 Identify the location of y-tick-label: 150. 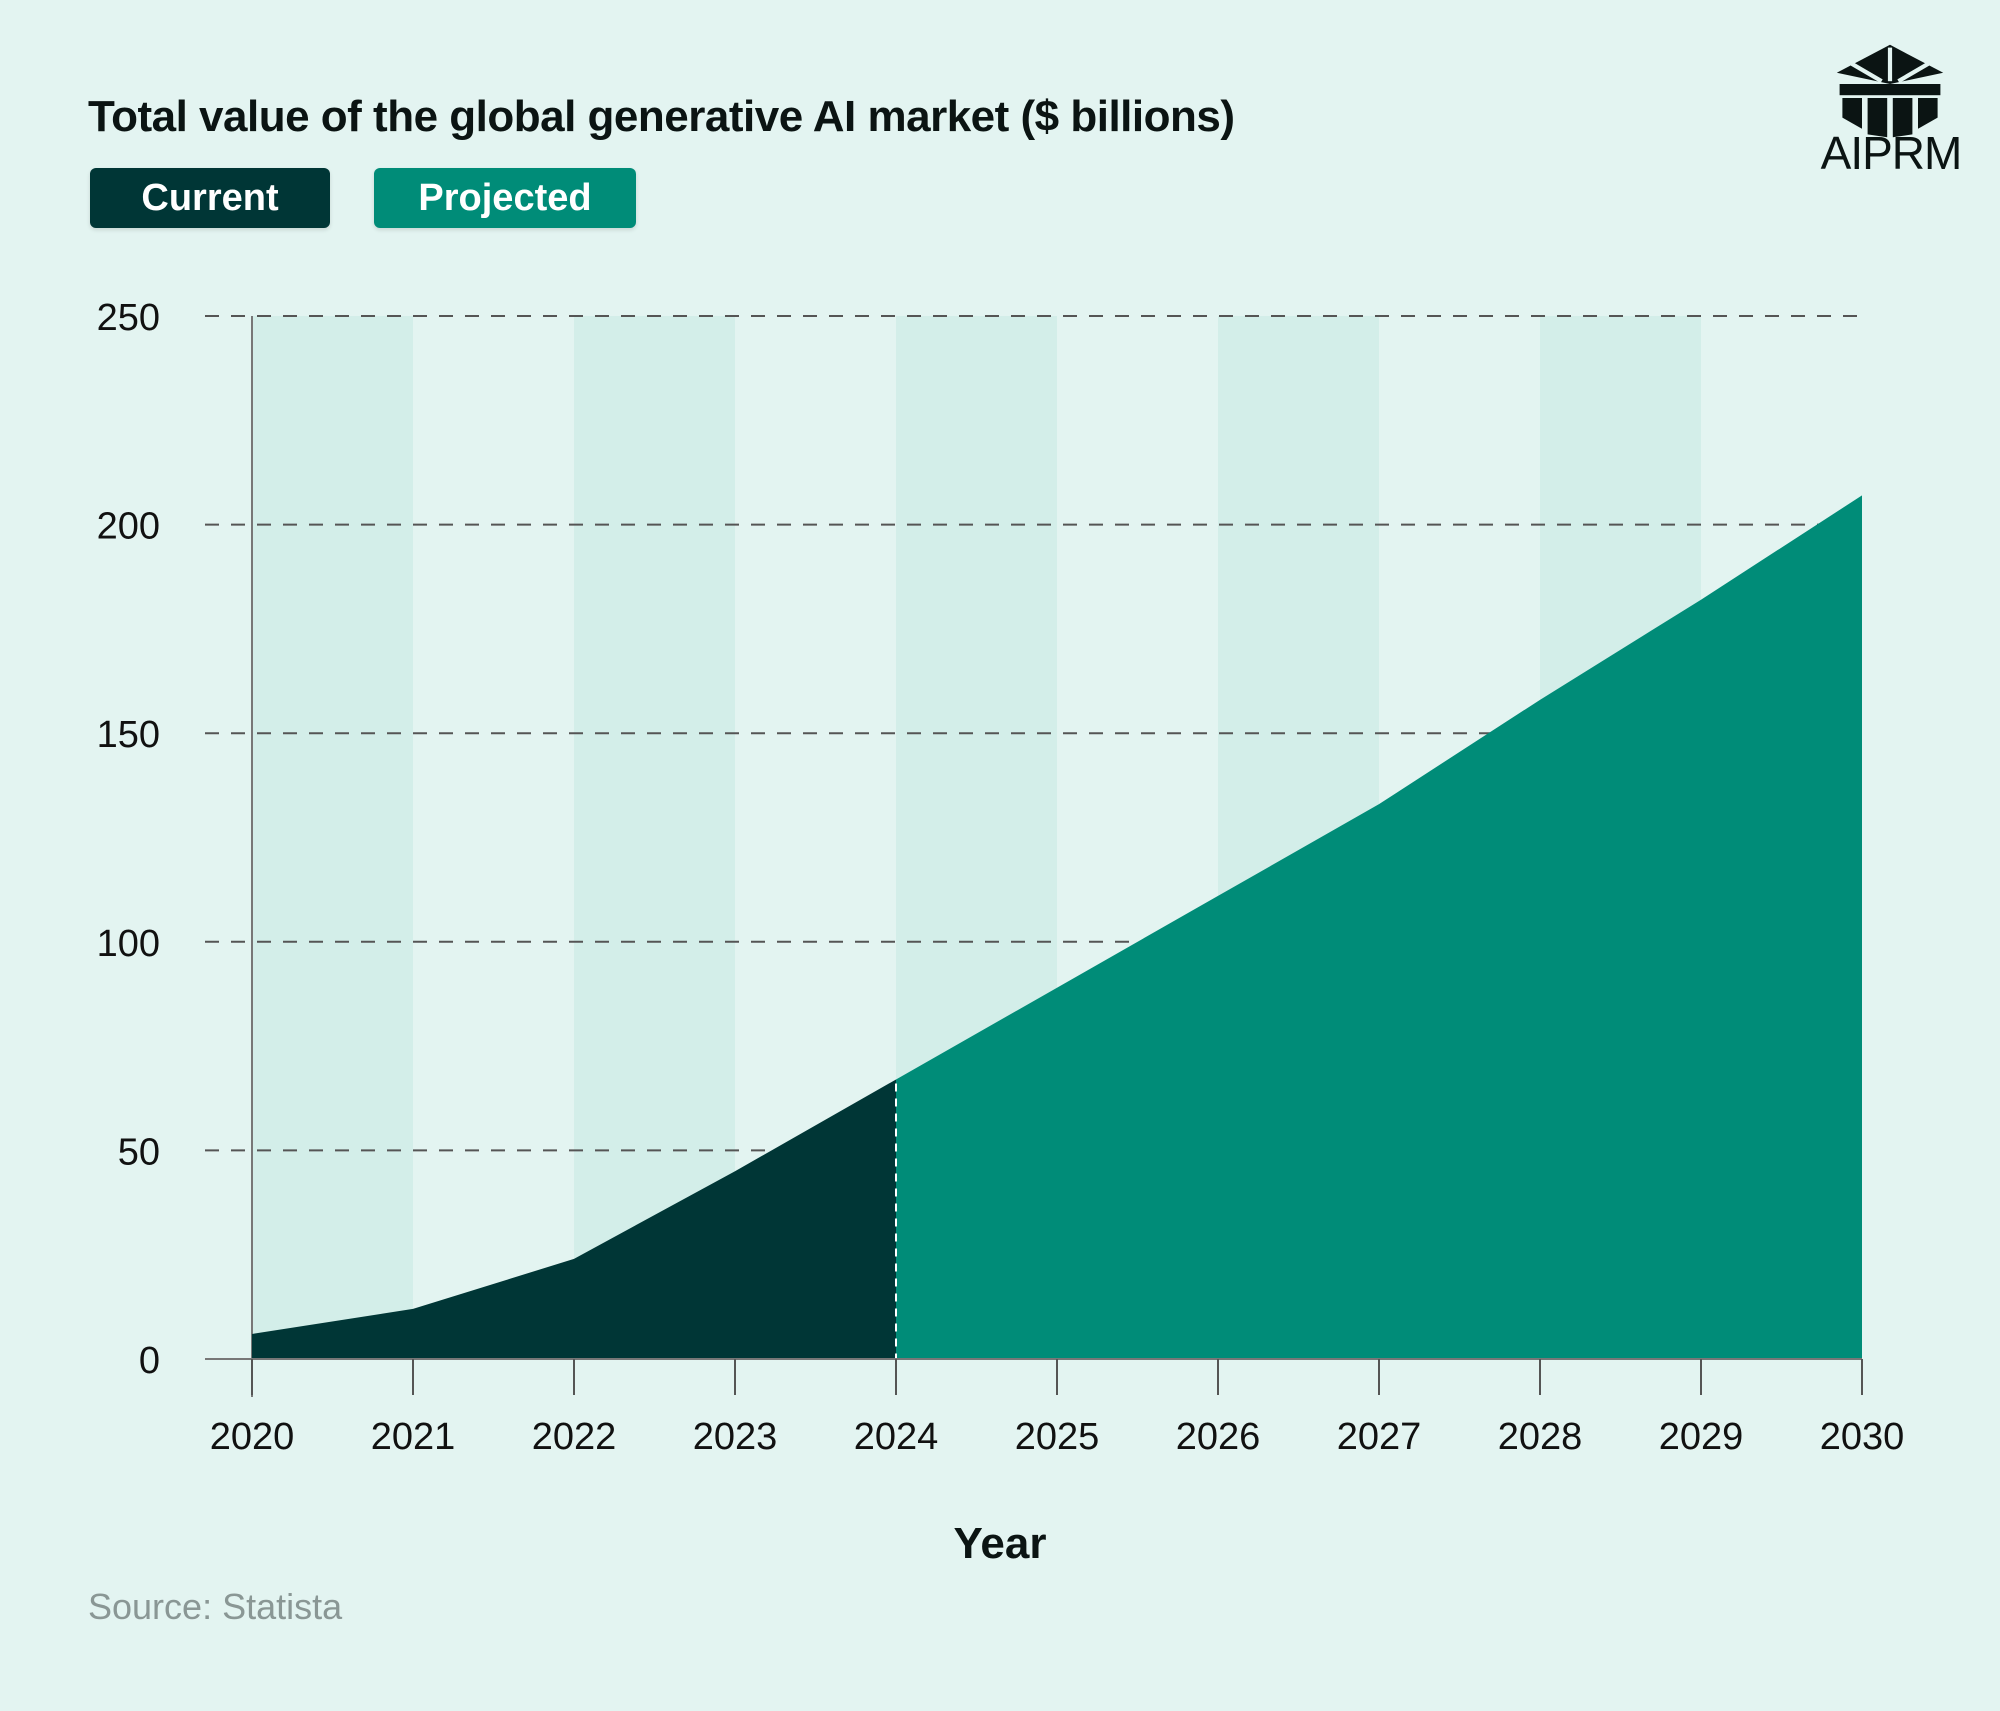
(128, 735).